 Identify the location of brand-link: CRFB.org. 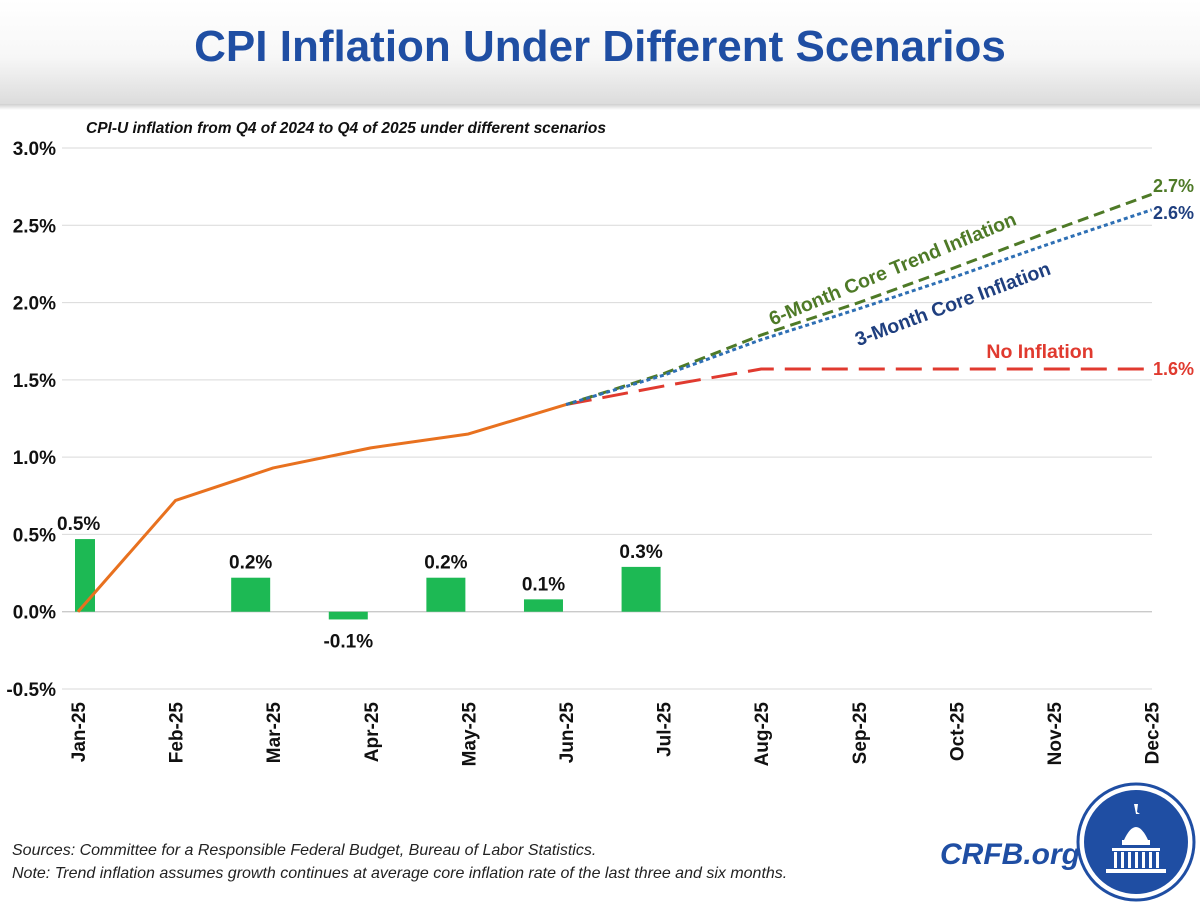
(1010, 854).